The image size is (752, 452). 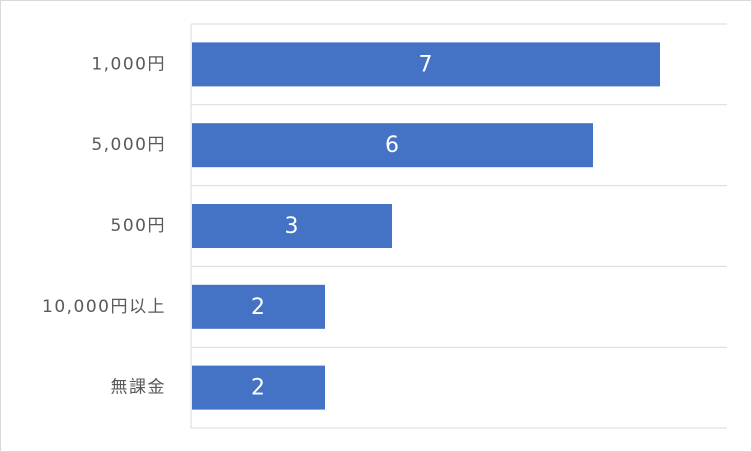 I want to click on data-label: 3, so click(x=292, y=226).